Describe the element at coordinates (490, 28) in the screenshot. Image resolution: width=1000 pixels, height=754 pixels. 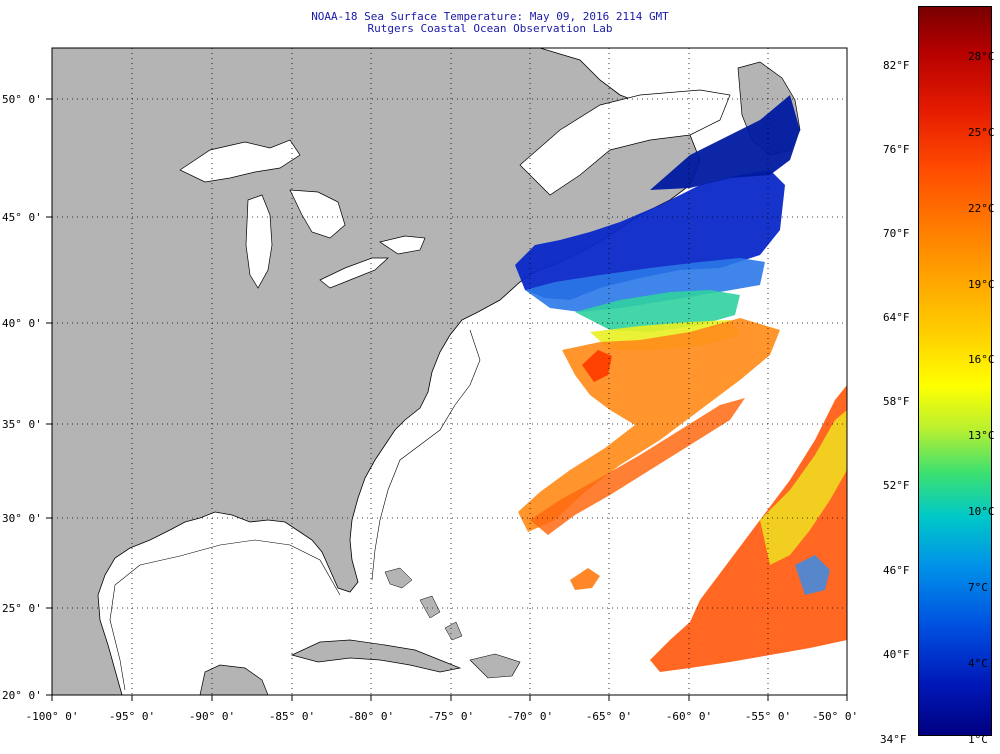
I see `map-subtitle: Rutgers Coastal Ocean Observation Lab` at that location.